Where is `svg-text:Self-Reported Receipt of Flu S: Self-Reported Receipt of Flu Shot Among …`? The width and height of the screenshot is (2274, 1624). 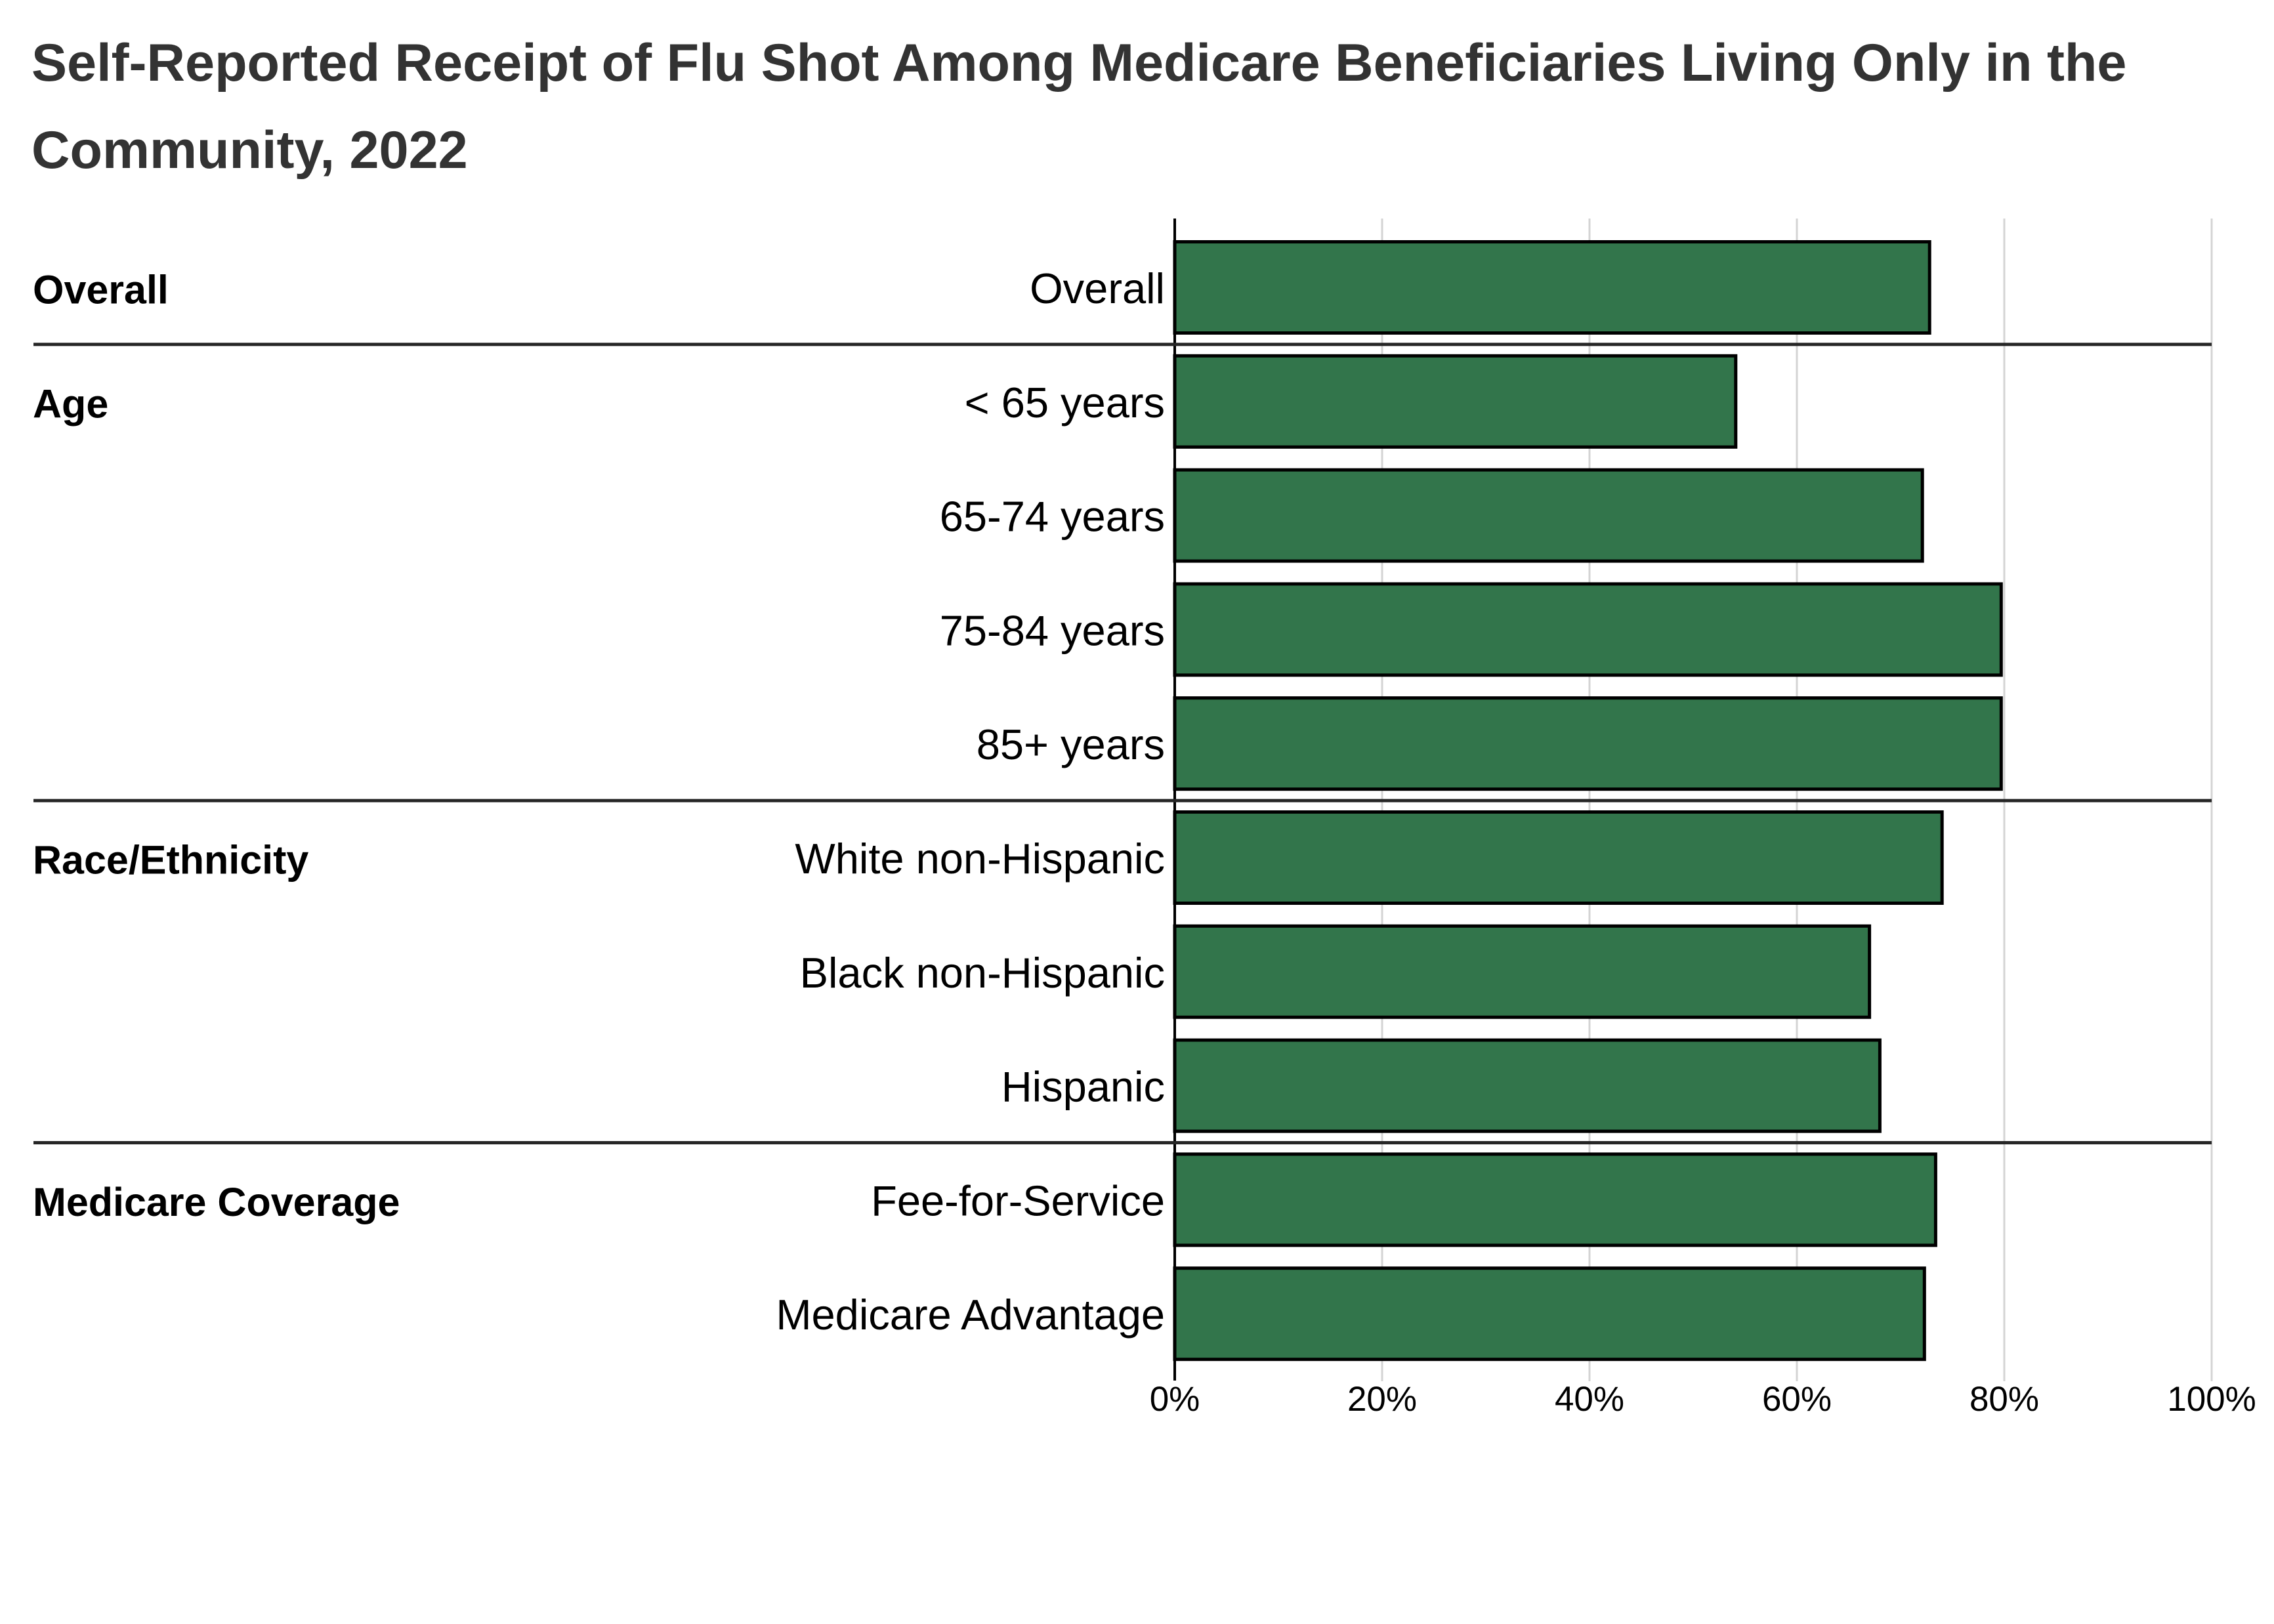
svg-text:Self-Reported Receipt of Flu S: Self-Reported Receipt of Flu Shot Among … is located at coordinates (1079, 63).